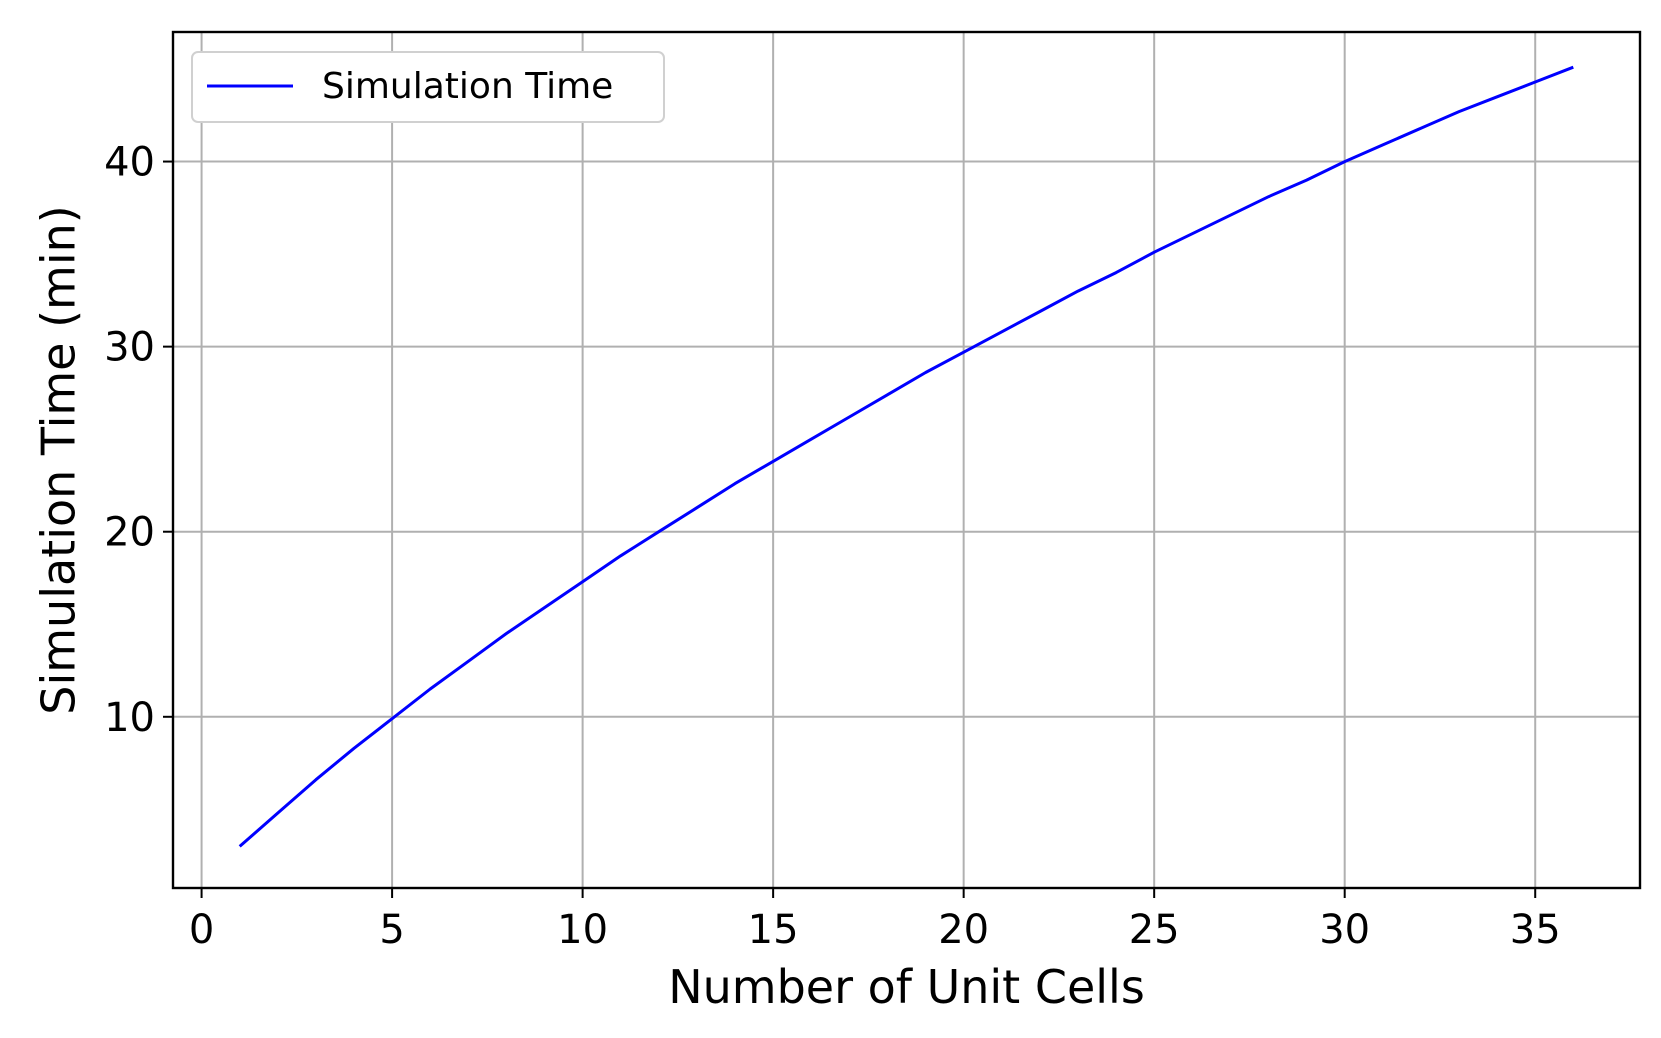  I want to click on x-tick-label: 10, so click(582, 930).